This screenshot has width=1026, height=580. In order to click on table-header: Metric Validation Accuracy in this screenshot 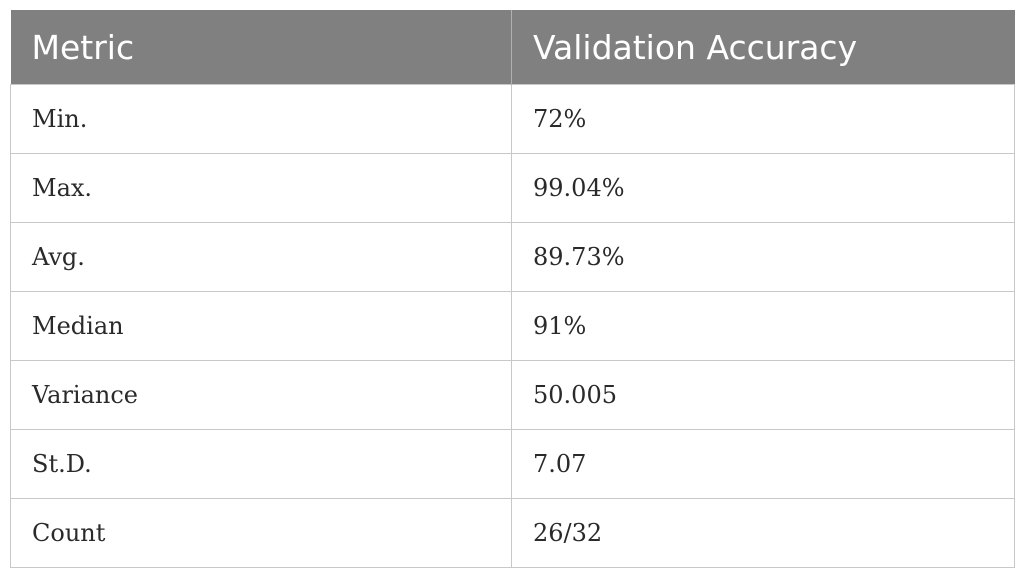, I will do `click(512, 47)`.